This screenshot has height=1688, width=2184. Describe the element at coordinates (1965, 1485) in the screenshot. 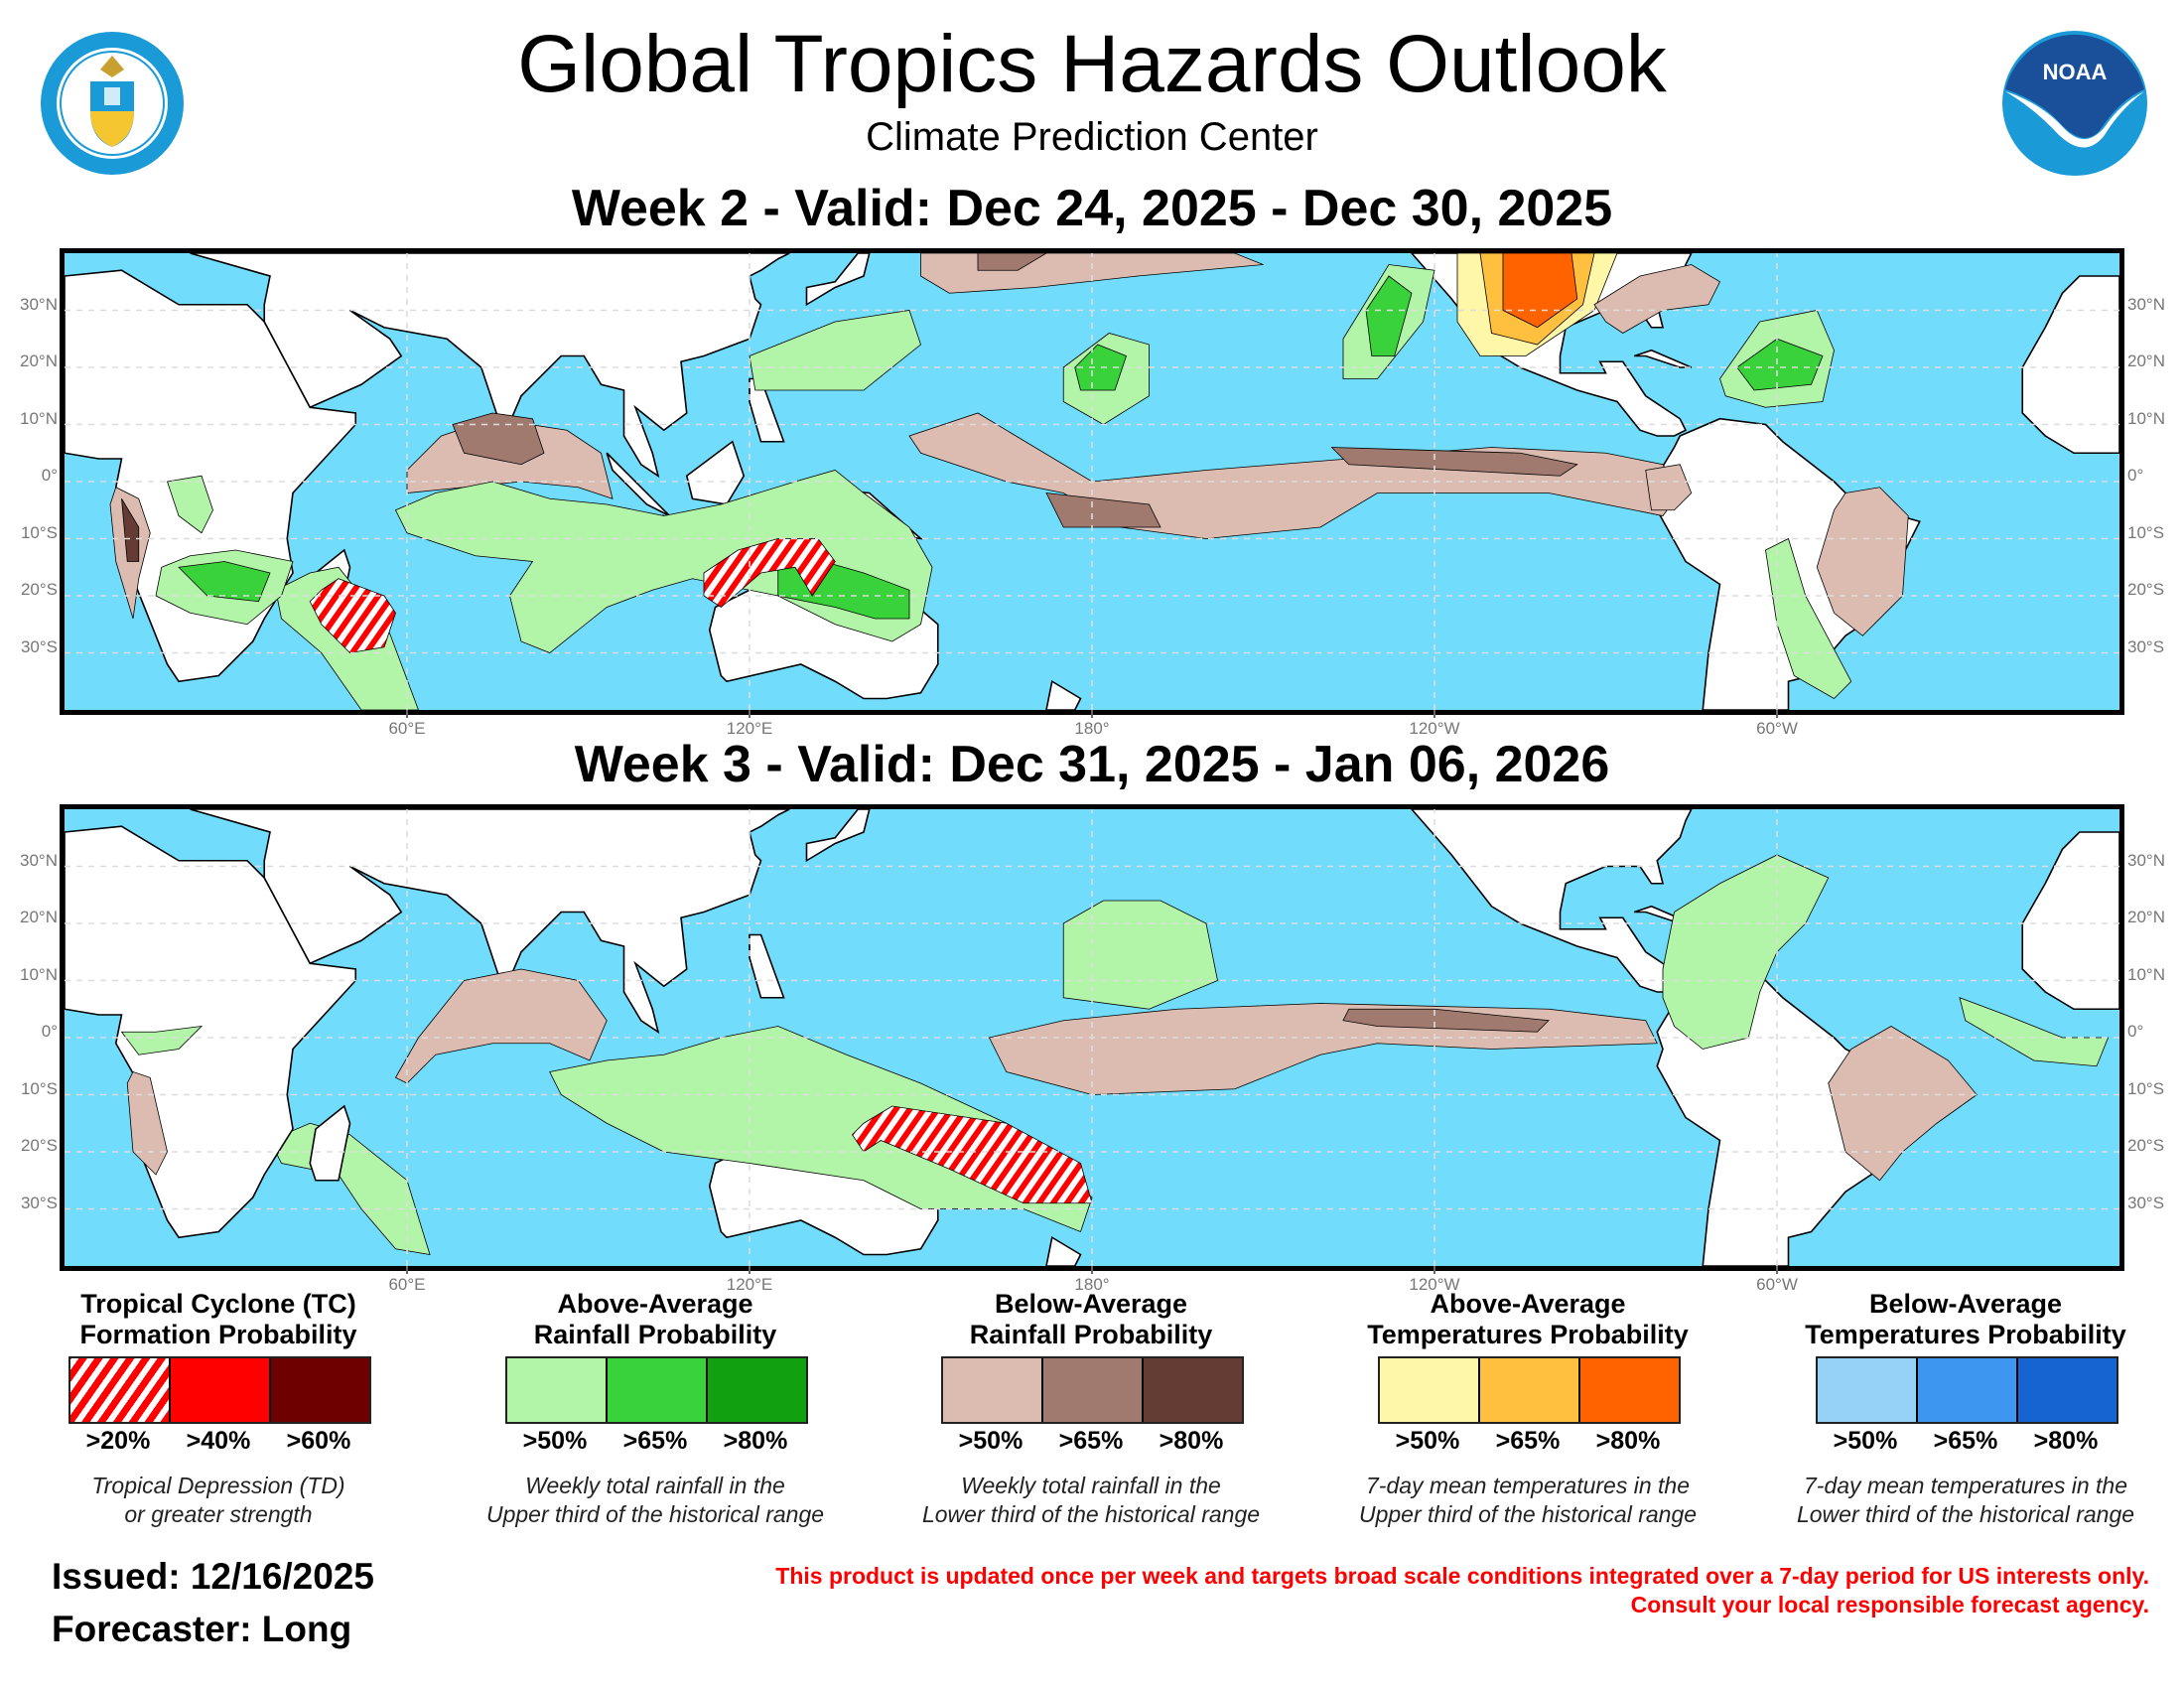

I see `legend-description: 7-day mean temperatures in the` at that location.